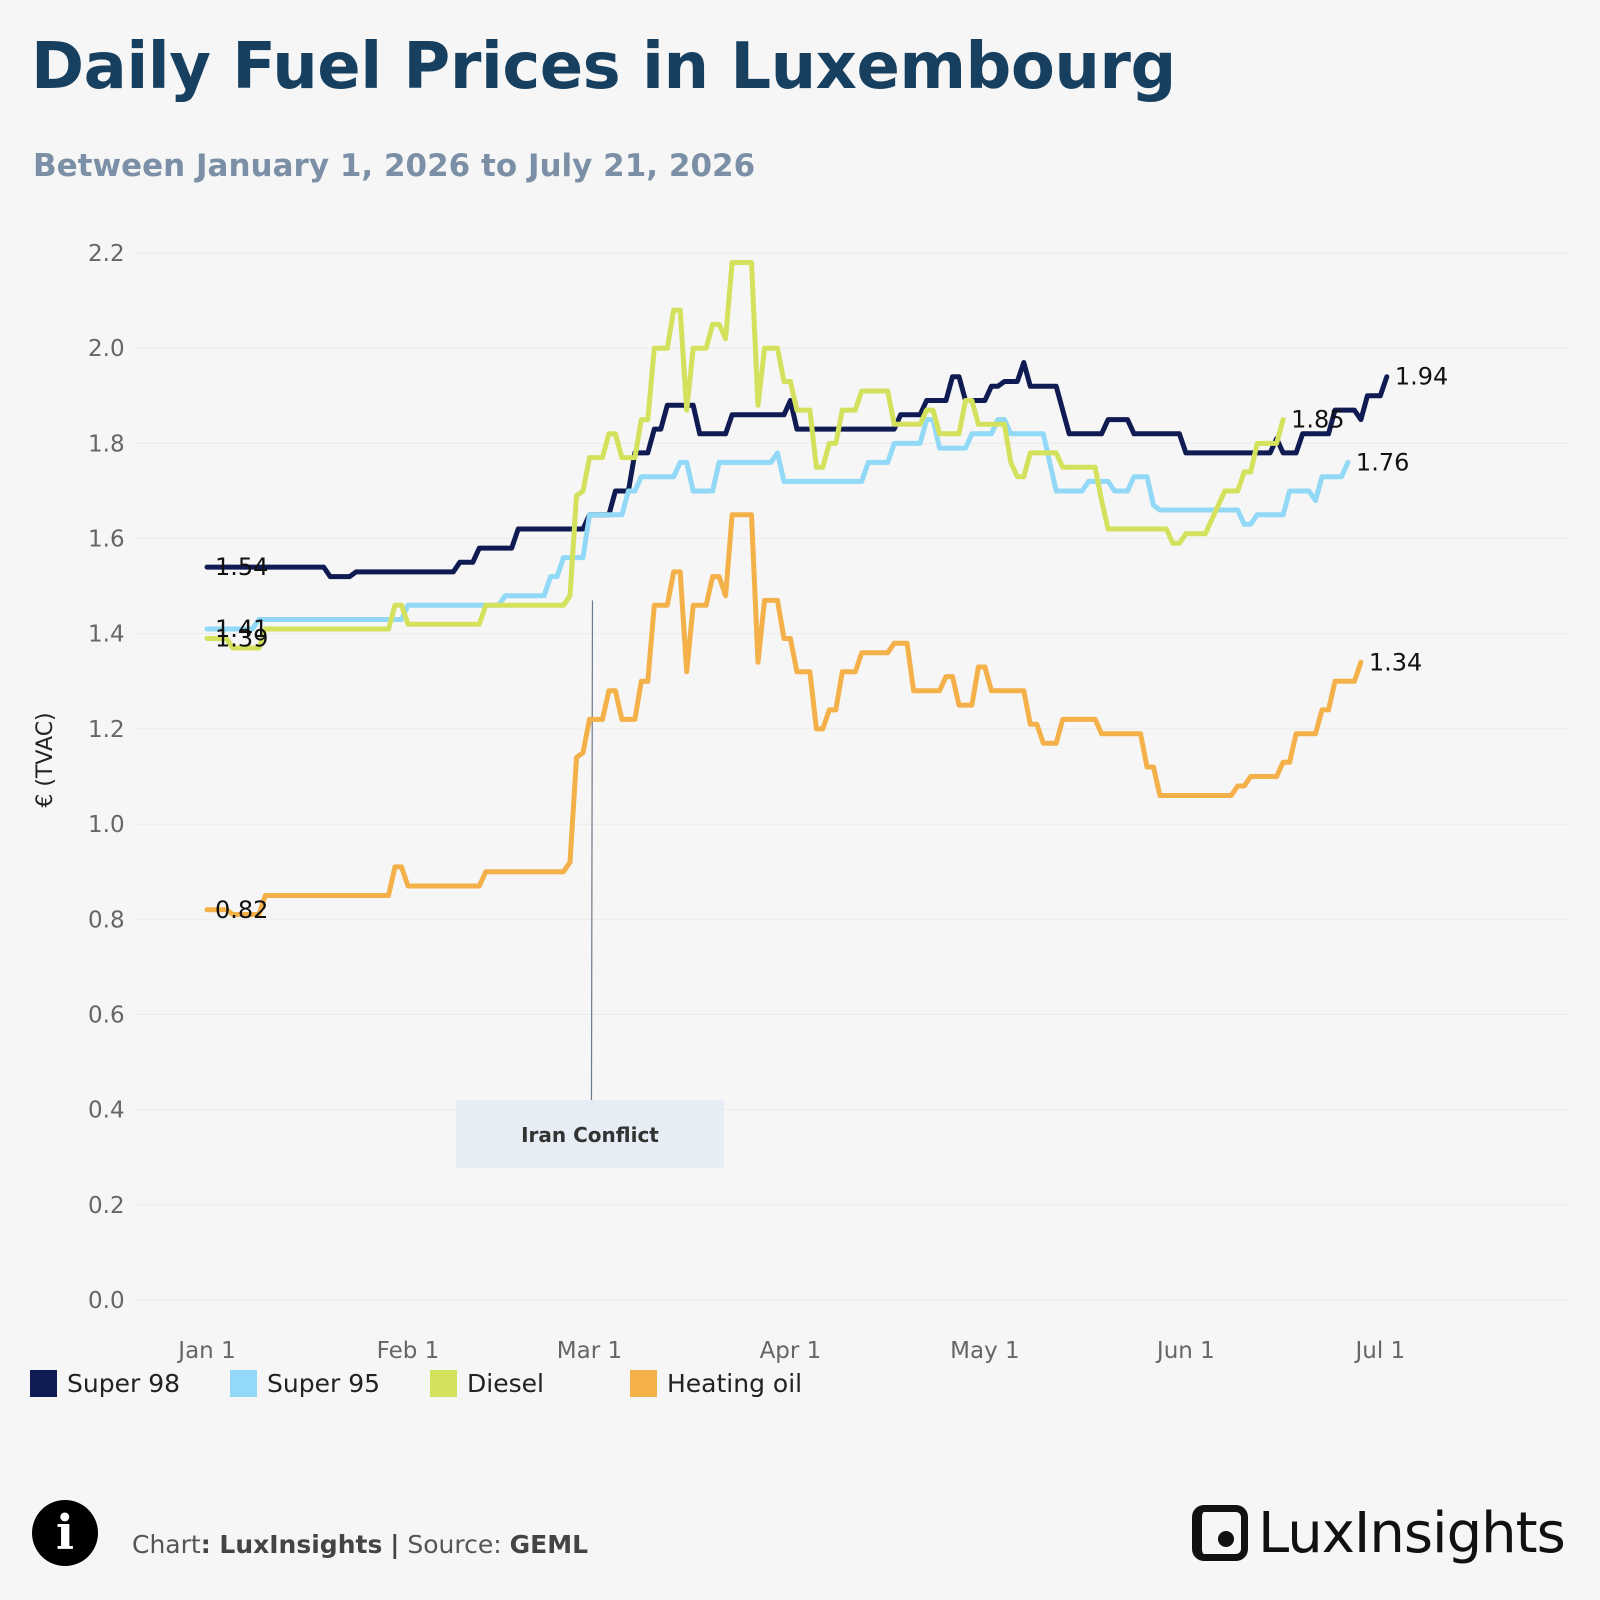 Image resolution: width=1600 pixels, height=1600 pixels. I want to click on logo-text: LuxInsights, so click(1412, 1533).